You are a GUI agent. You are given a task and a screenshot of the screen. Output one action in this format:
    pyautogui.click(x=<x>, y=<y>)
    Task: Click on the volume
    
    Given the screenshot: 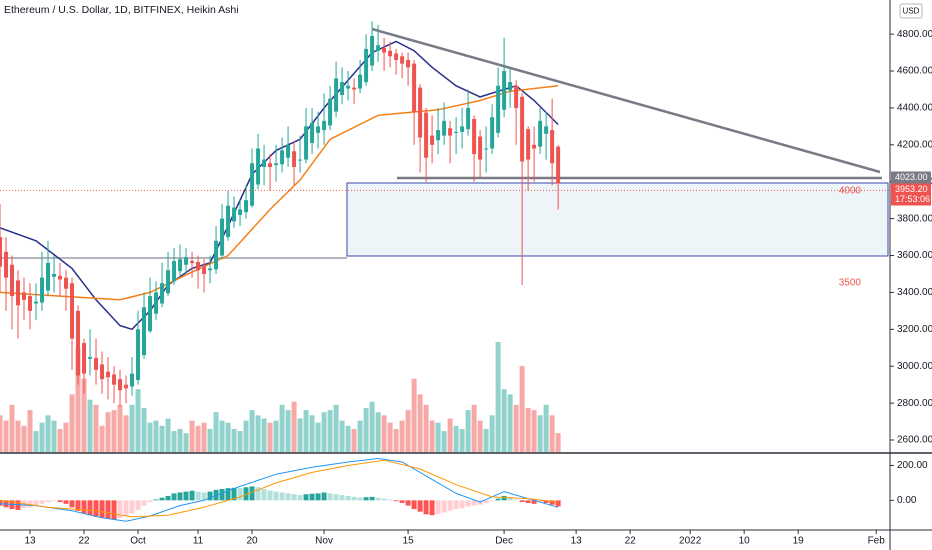 What is the action you would take?
    pyautogui.click(x=280, y=397)
    